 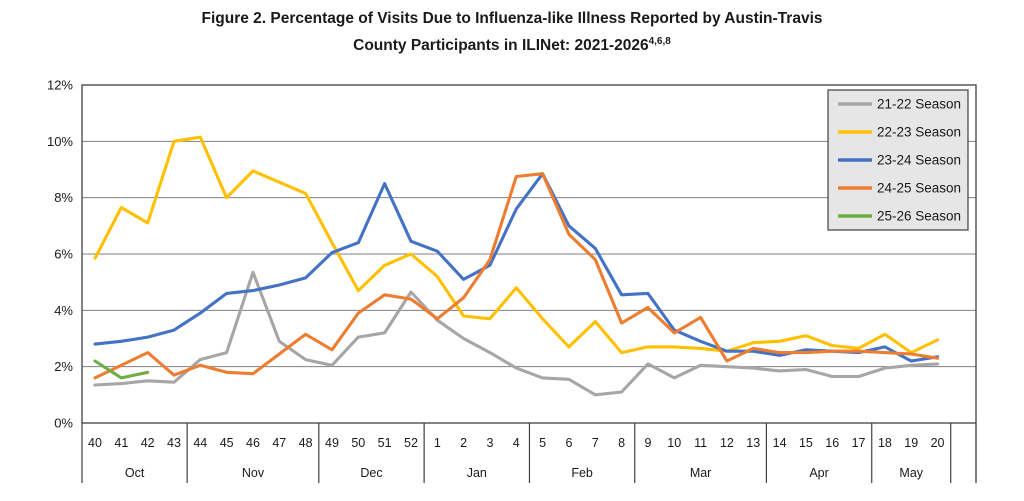 What do you see at coordinates (727, 443) in the screenshot?
I see `x-tick-label: 12` at bounding box center [727, 443].